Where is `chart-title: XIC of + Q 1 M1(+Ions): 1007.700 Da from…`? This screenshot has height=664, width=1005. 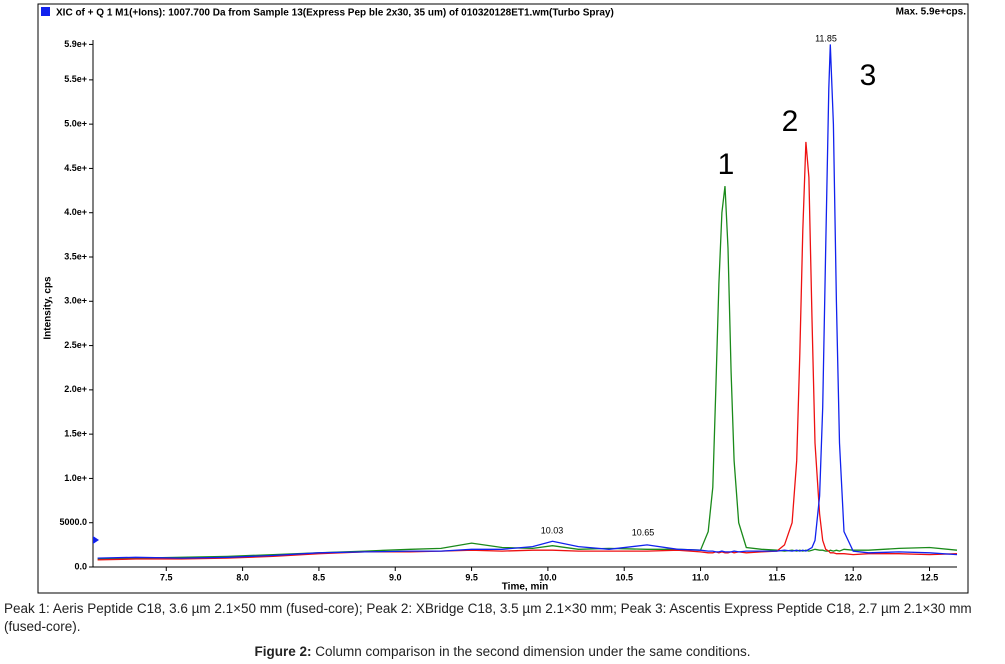 chart-title: XIC of + Q 1 M1(+Ions): 1007.700 Da from… is located at coordinates (335, 13).